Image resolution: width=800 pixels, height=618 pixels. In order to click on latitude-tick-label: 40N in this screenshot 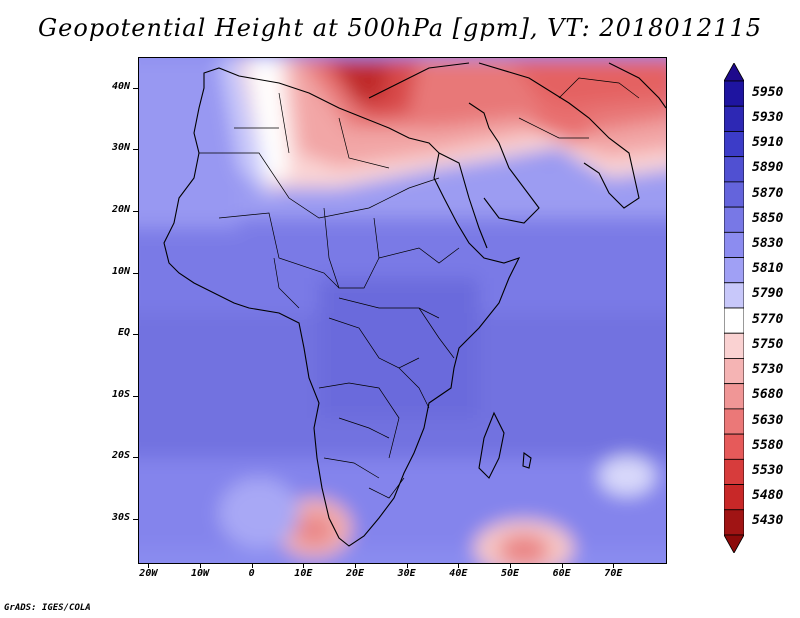, I will do `click(120, 86)`.